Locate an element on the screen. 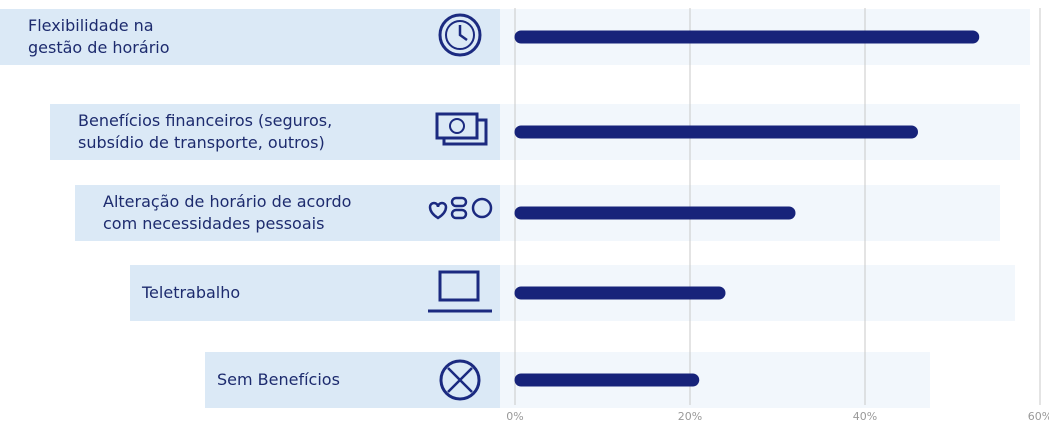 Image resolution: width=1049 pixels, height=425 pixels. icons is located at coordinates (460, 207).